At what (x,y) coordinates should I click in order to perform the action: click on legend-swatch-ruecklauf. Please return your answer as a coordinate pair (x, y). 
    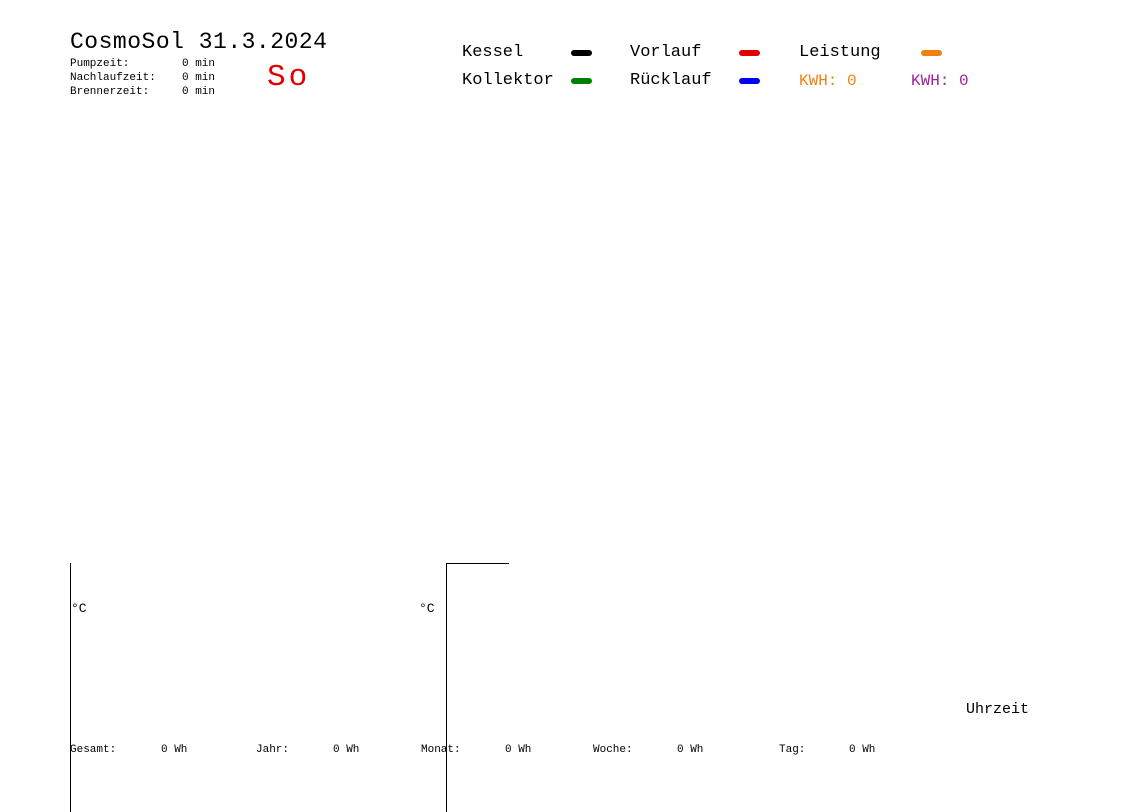
    Looking at the image, I should click on (749, 81).